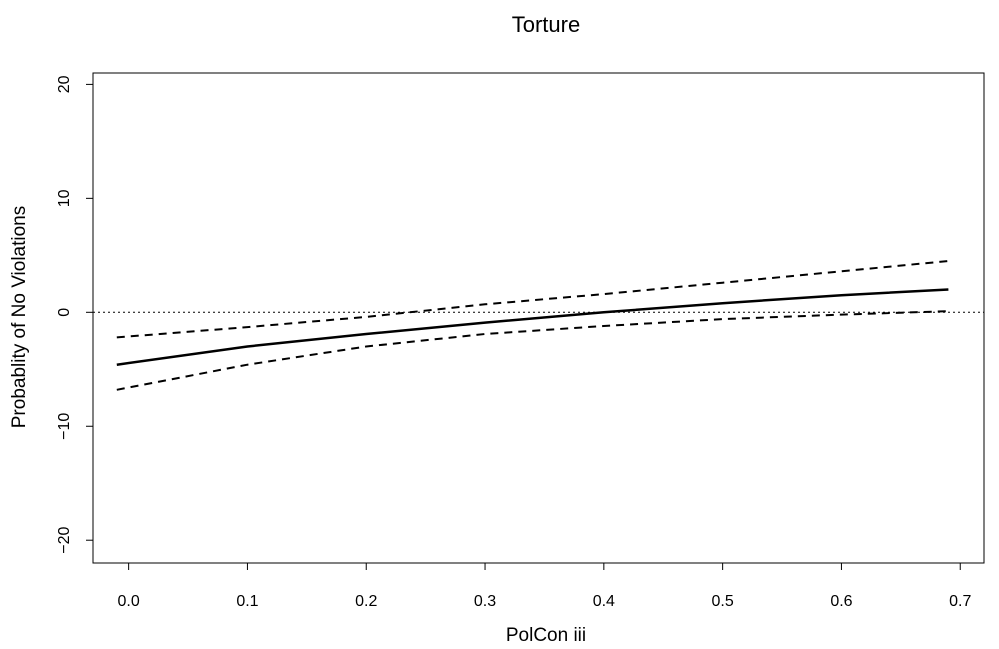 Image resolution: width=999 pixels, height=649 pixels. What do you see at coordinates (366, 601) in the screenshot?
I see `x-tick-label: 0.2` at bounding box center [366, 601].